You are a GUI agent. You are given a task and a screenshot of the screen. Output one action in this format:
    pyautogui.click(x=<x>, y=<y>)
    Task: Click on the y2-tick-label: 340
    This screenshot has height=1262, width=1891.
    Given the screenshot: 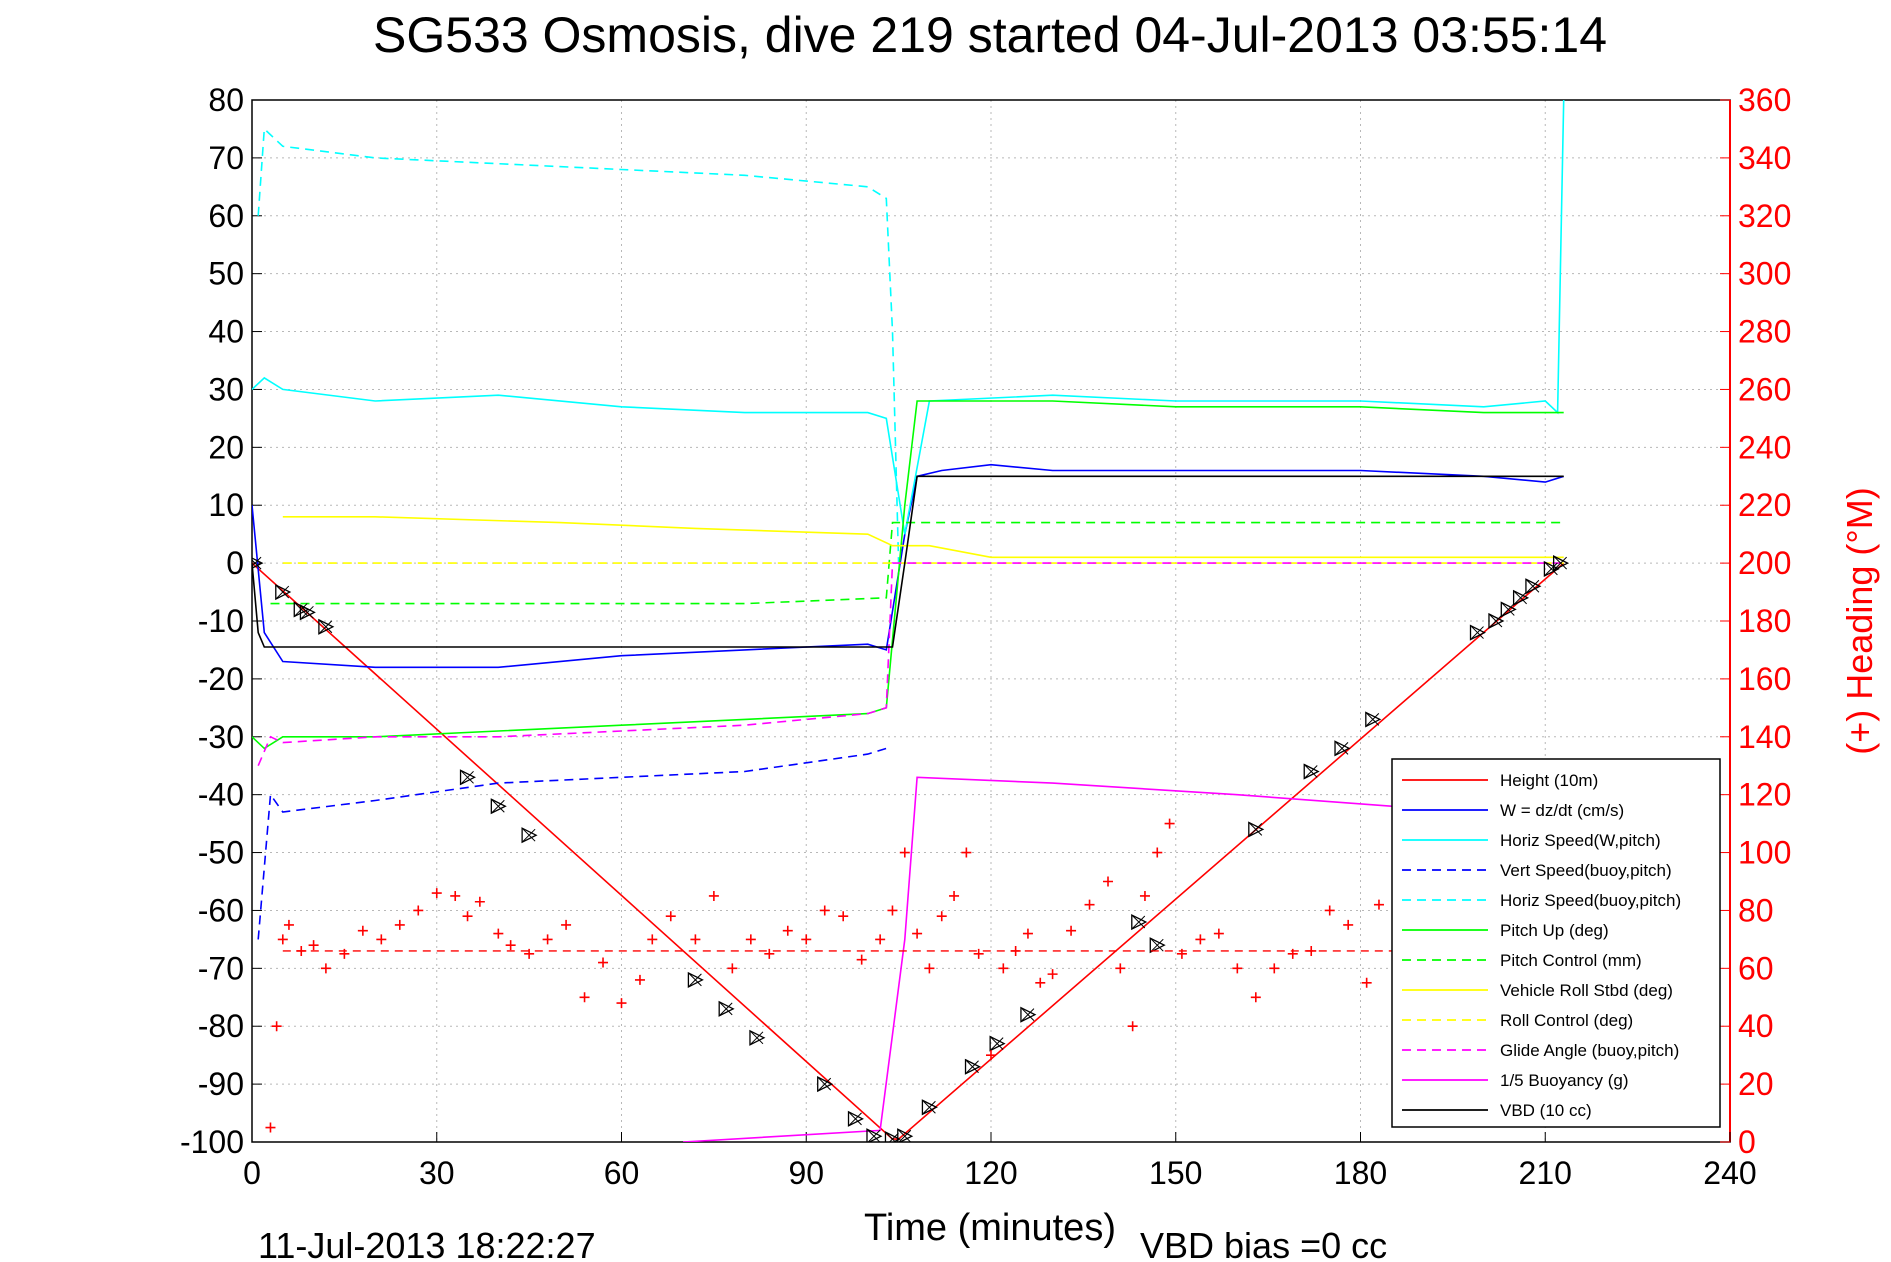 What is the action you would take?
    pyautogui.click(x=1764, y=158)
    